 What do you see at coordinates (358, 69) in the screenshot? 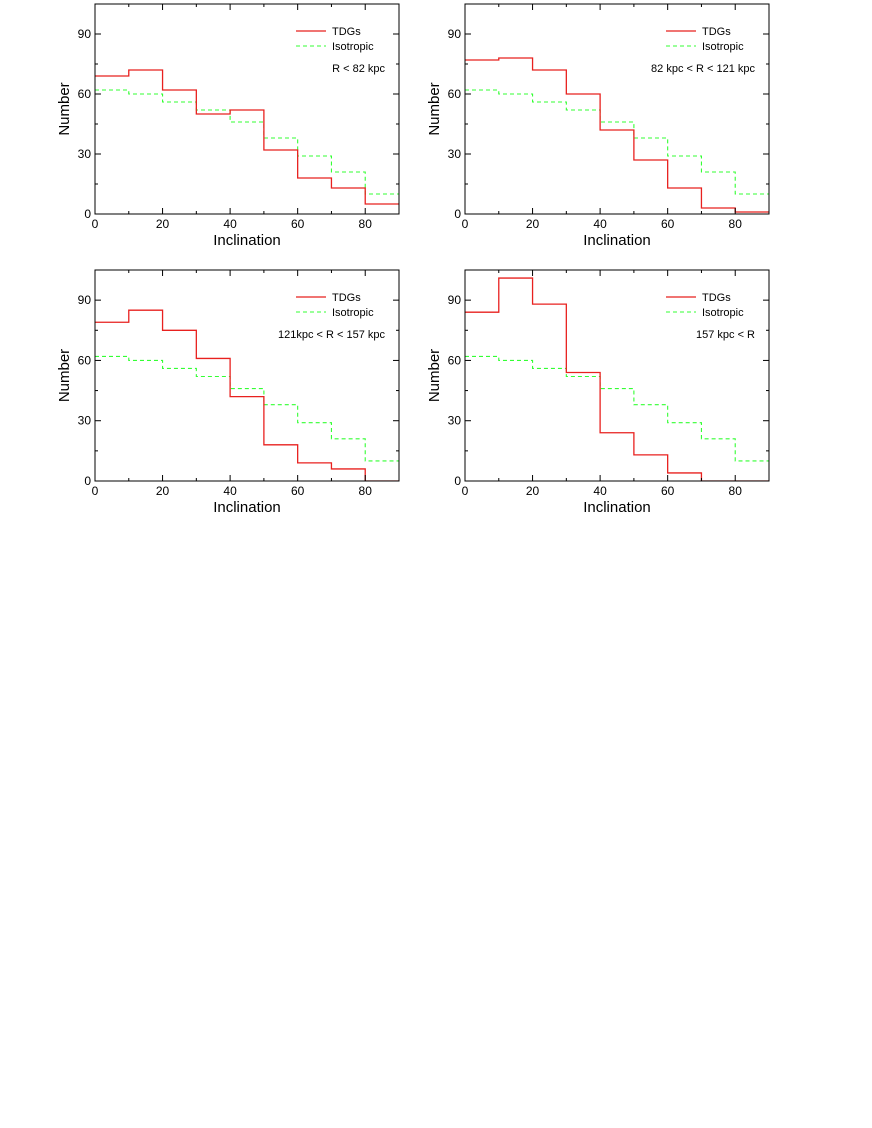
I see `radius-annotation: R < 82 kpc` at bounding box center [358, 69].